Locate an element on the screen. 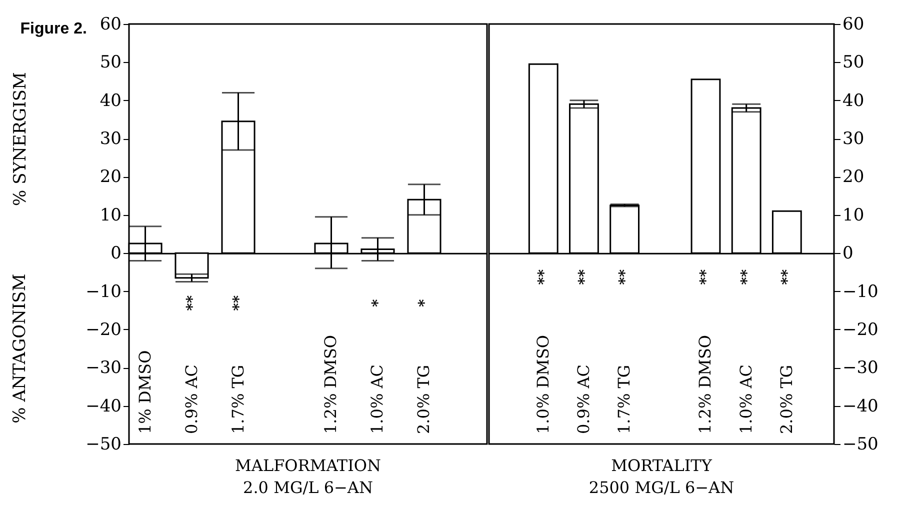 This screenshot has width=918, height=510. x-tick-label: 1% DMSO is located at coordinates (144, 392).